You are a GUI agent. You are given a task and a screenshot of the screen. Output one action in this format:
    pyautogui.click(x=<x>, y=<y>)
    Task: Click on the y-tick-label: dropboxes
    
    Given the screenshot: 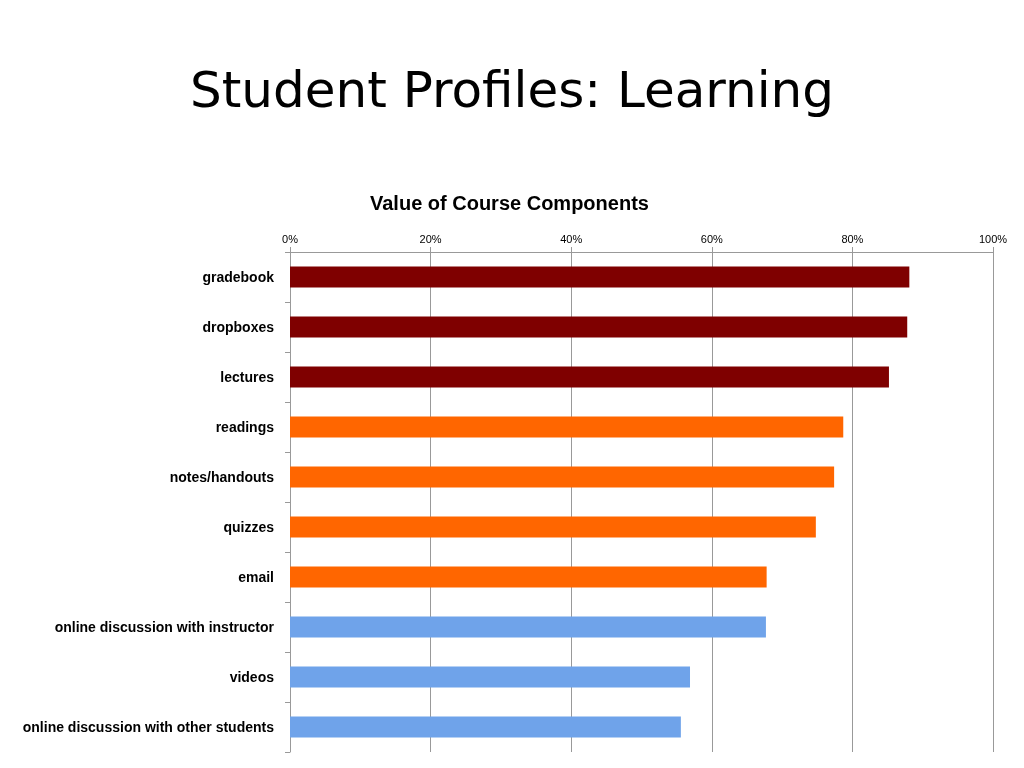 What is the action you would take?
    pyautogui.click(x=238, y=327)
    